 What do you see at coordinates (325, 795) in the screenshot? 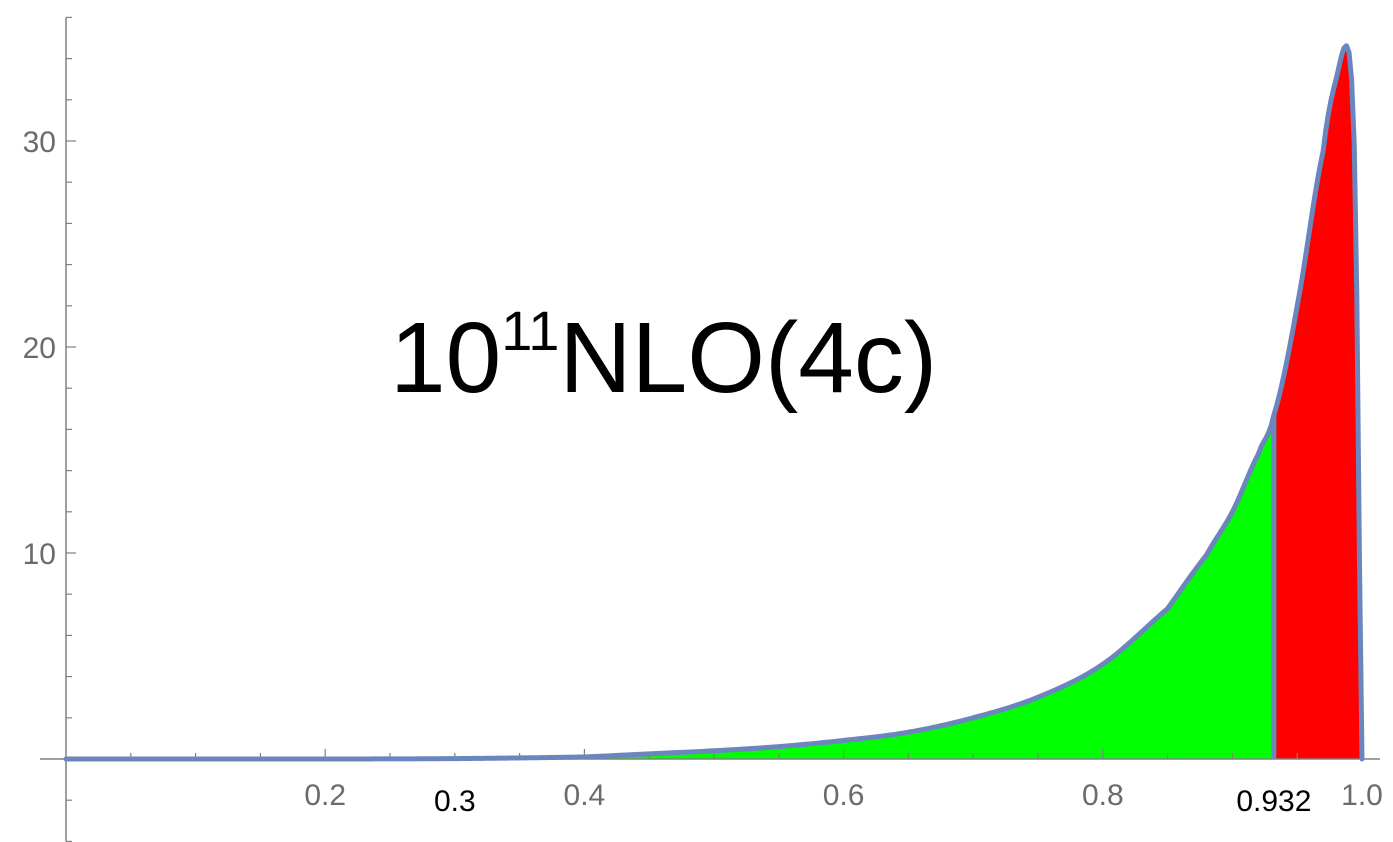
I see `x-tick-label: 0.2` at bounding box center [325, 795].